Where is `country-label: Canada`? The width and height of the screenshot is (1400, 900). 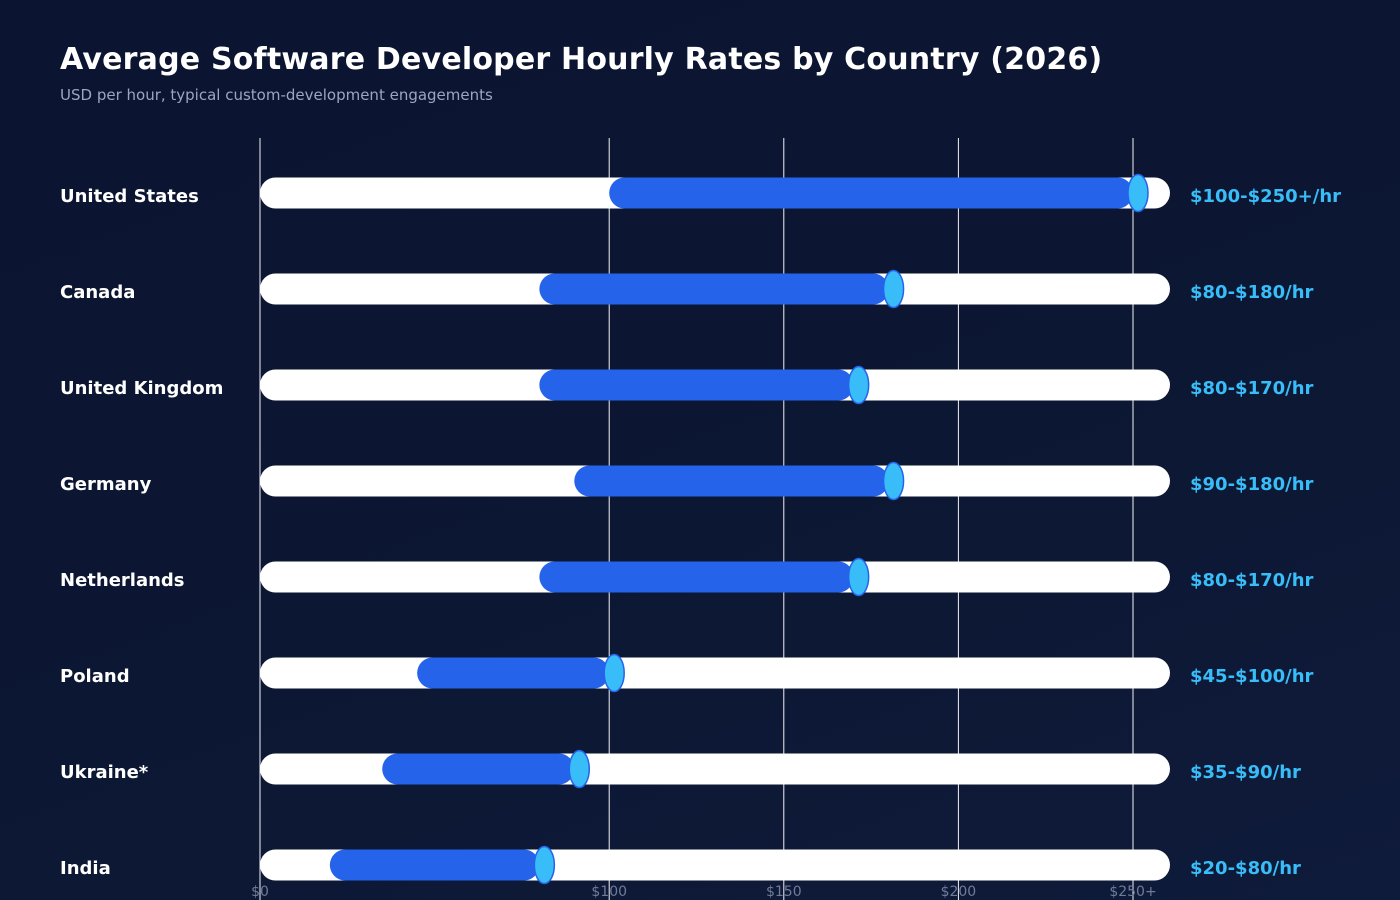 country-label: Canada is located at coordinates (97, 292).